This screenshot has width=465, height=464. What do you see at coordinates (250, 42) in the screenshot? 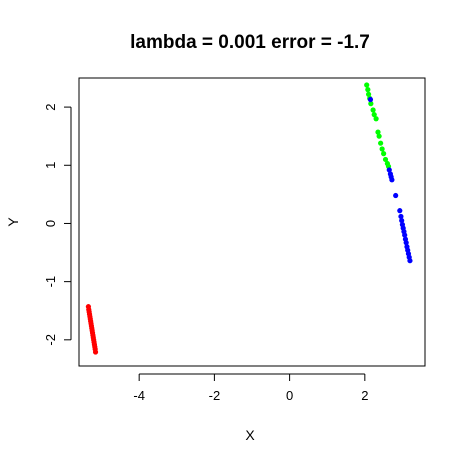
I see `chart-title: lambda = 0.001 error = -1.7` at bounding box center [250, 42].